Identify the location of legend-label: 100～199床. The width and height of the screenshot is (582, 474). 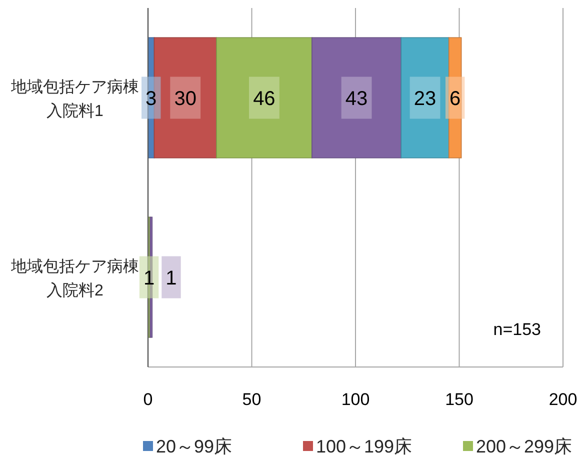
(364, 446).